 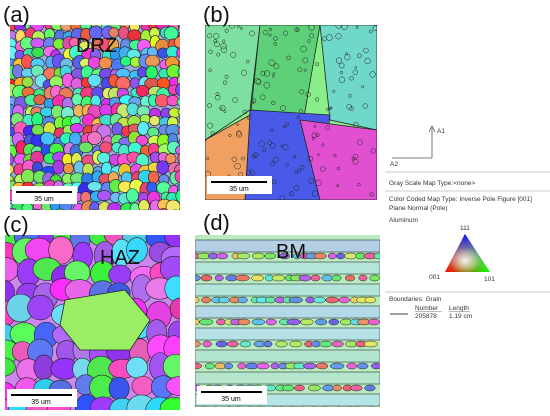 I want to click on panel-title: HAZ, so click(x=120, y=258).